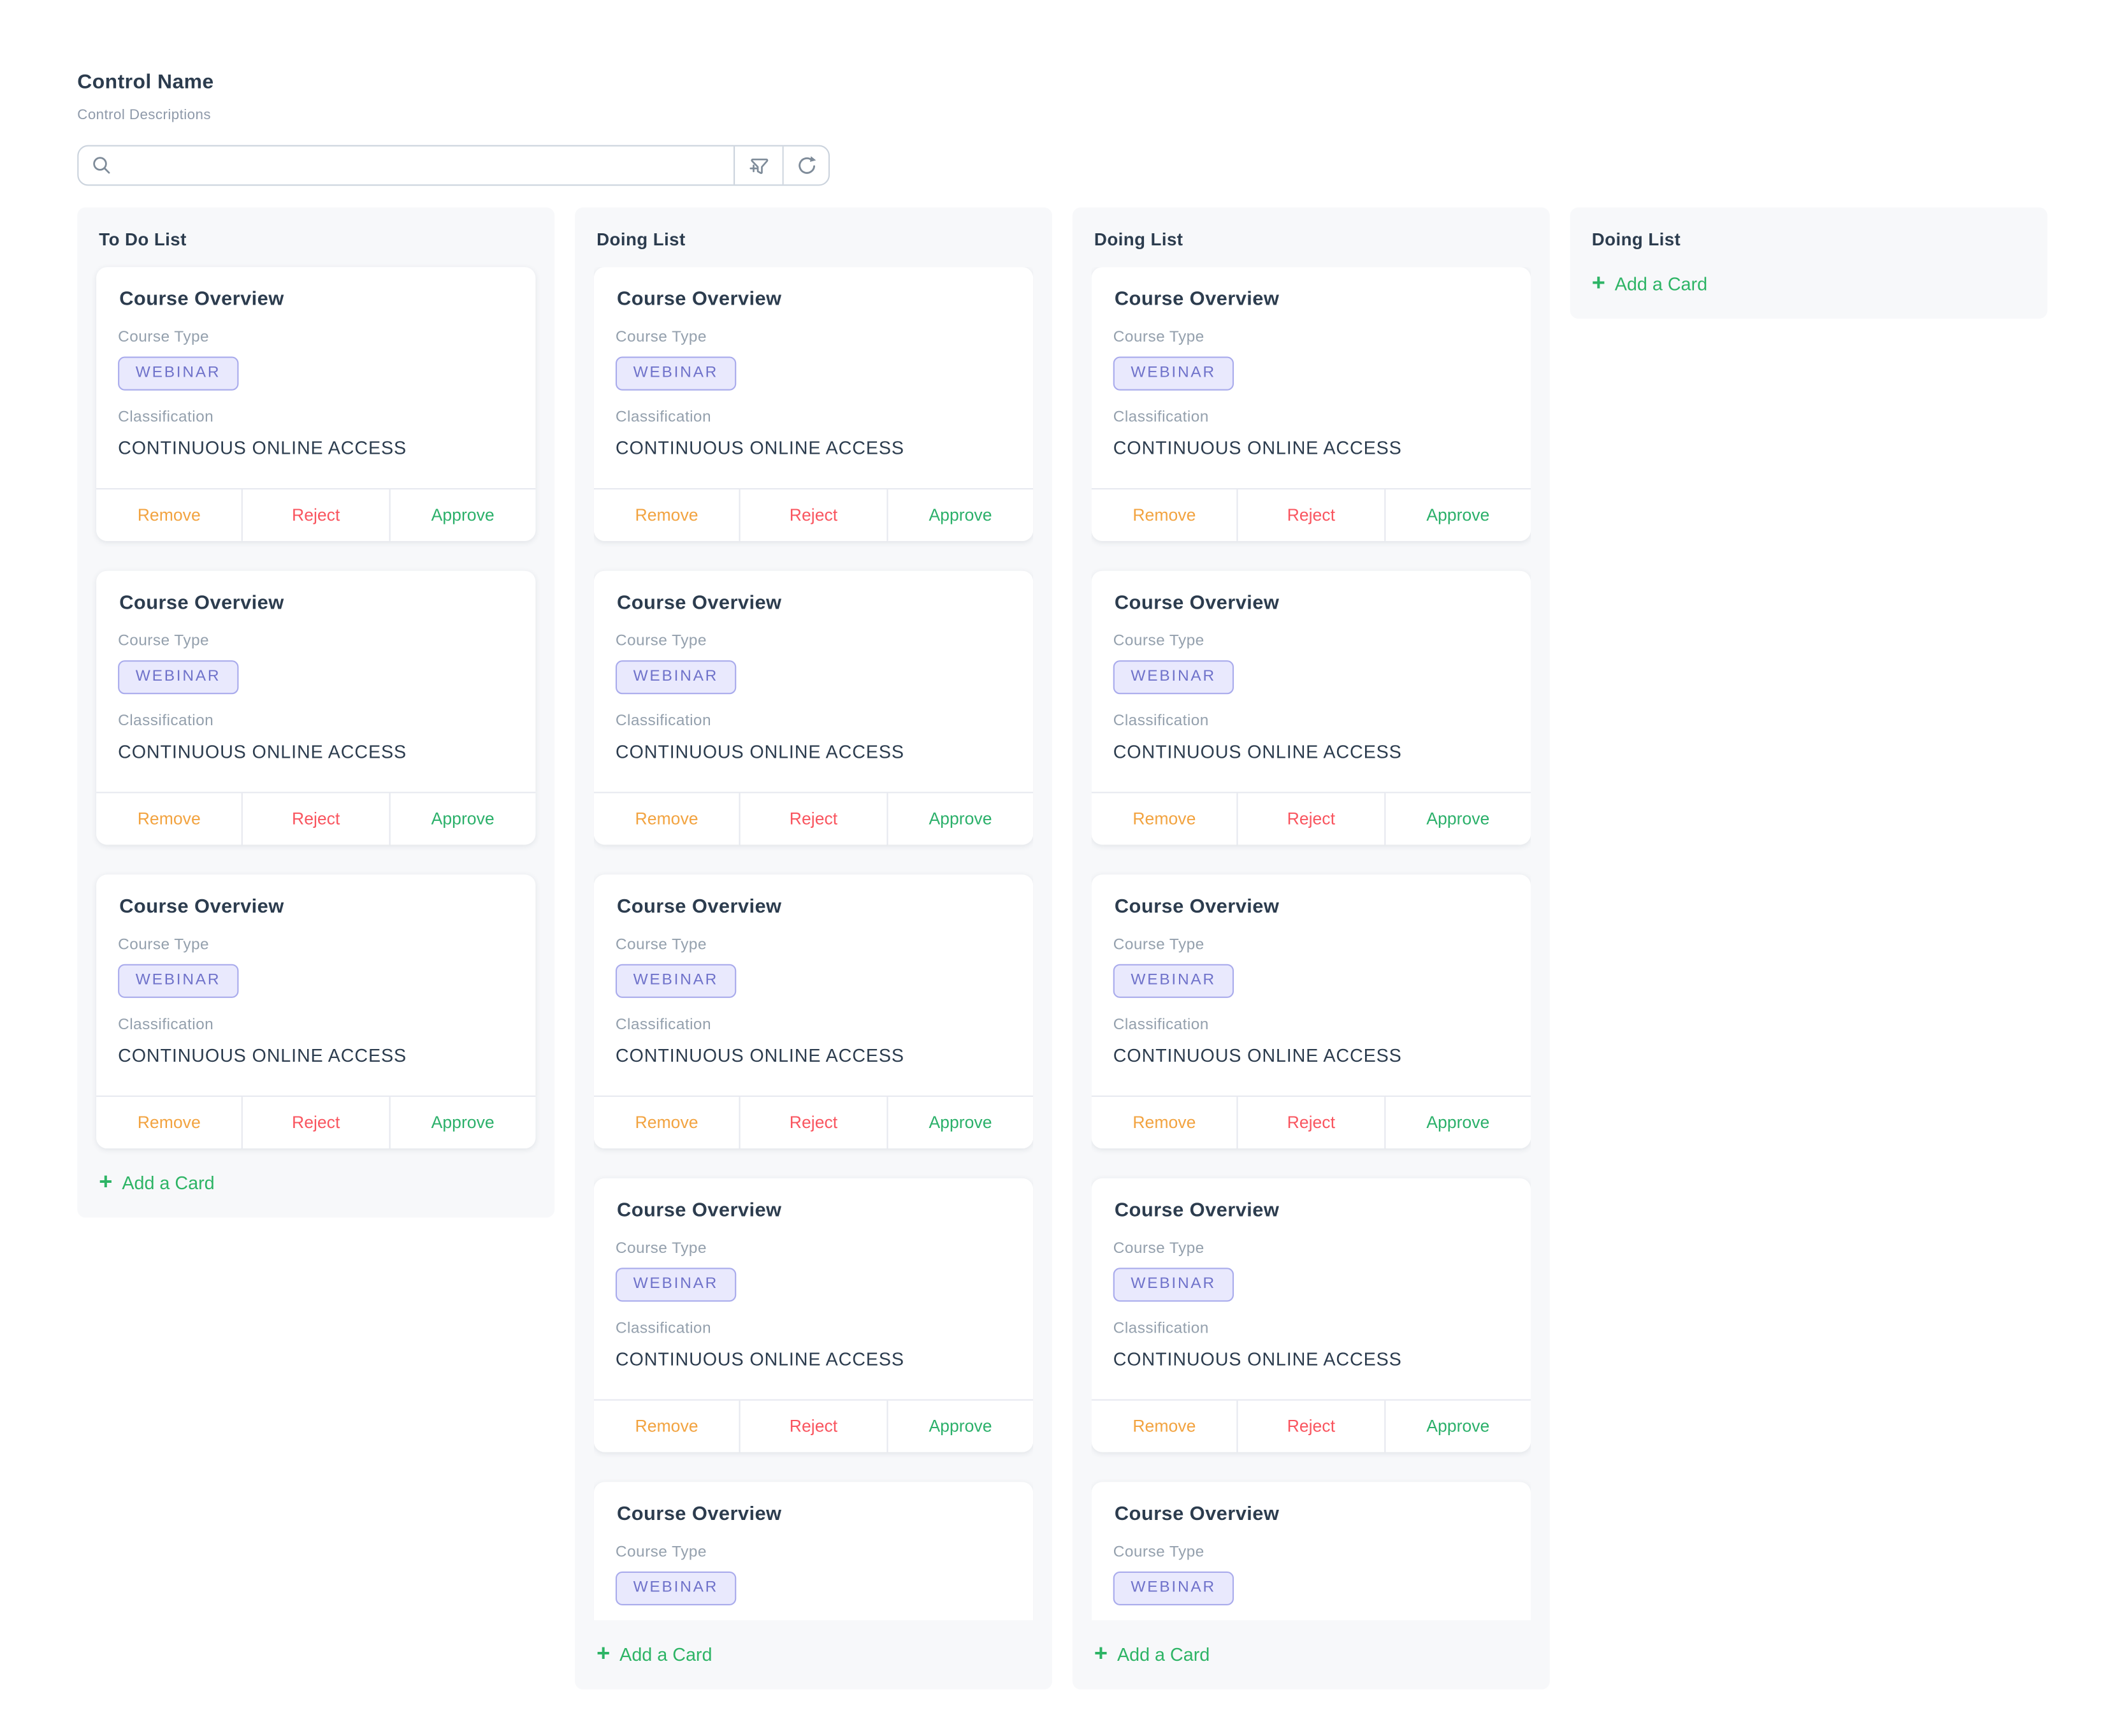 Image resolution: width=2126 pixels, height=1736 pixels. What do you see at coordinates (758, 165) in the screenshot?
I see `filter-button` at bounding box center [758, 165].